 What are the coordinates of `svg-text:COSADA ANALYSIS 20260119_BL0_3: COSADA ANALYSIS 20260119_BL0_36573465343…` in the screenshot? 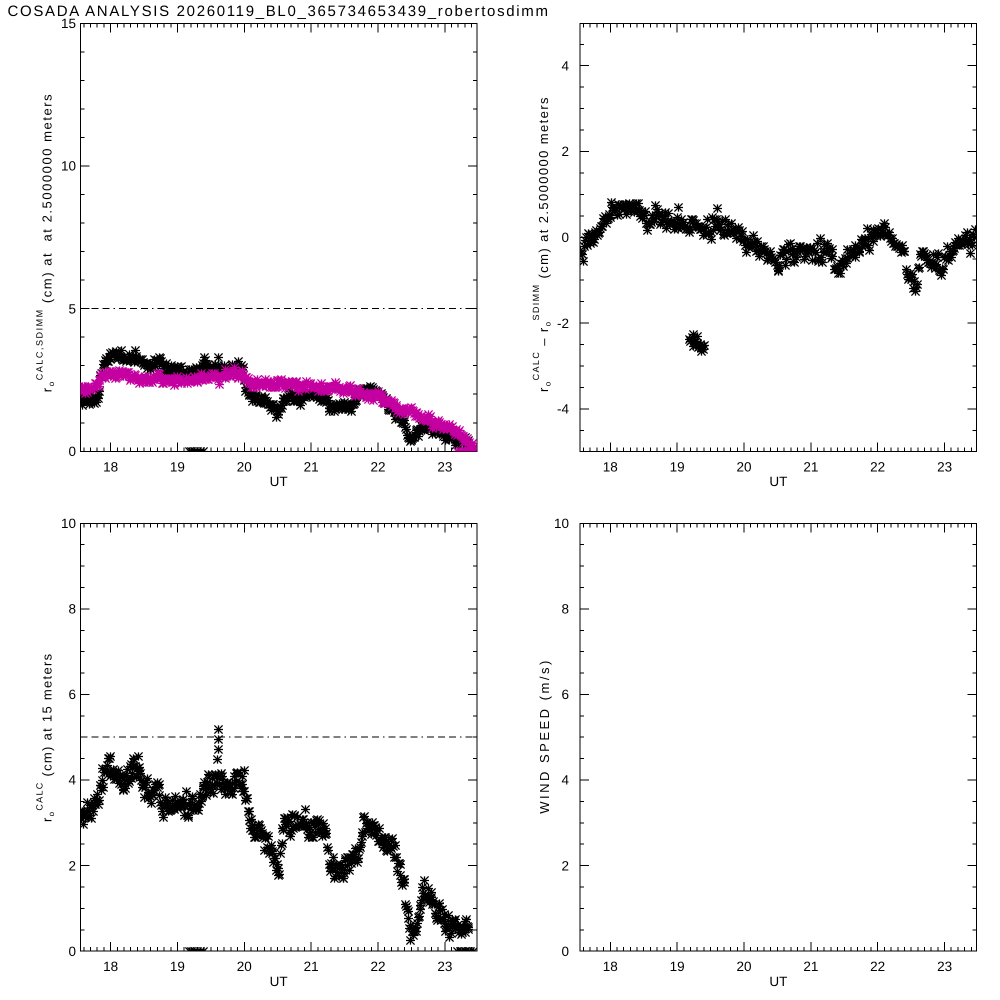 It's located at (279, 11).